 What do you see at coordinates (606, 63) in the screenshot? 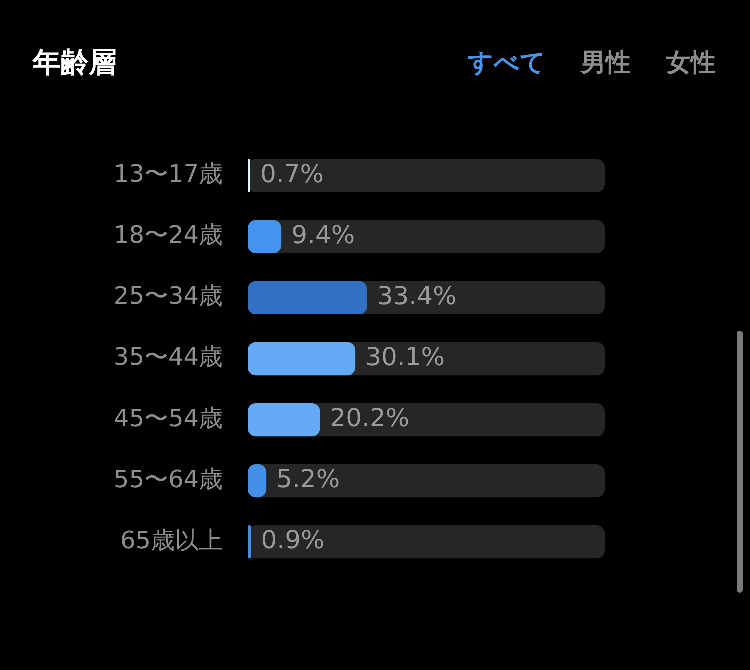
I see `text: 男性` at bounding box center [606, 63].